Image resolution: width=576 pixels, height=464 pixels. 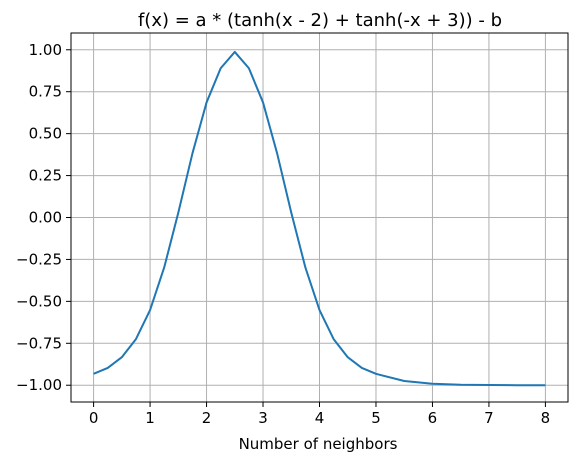 I want to click on y-tick-label-0: −1.00, so click(x=39, y=385).